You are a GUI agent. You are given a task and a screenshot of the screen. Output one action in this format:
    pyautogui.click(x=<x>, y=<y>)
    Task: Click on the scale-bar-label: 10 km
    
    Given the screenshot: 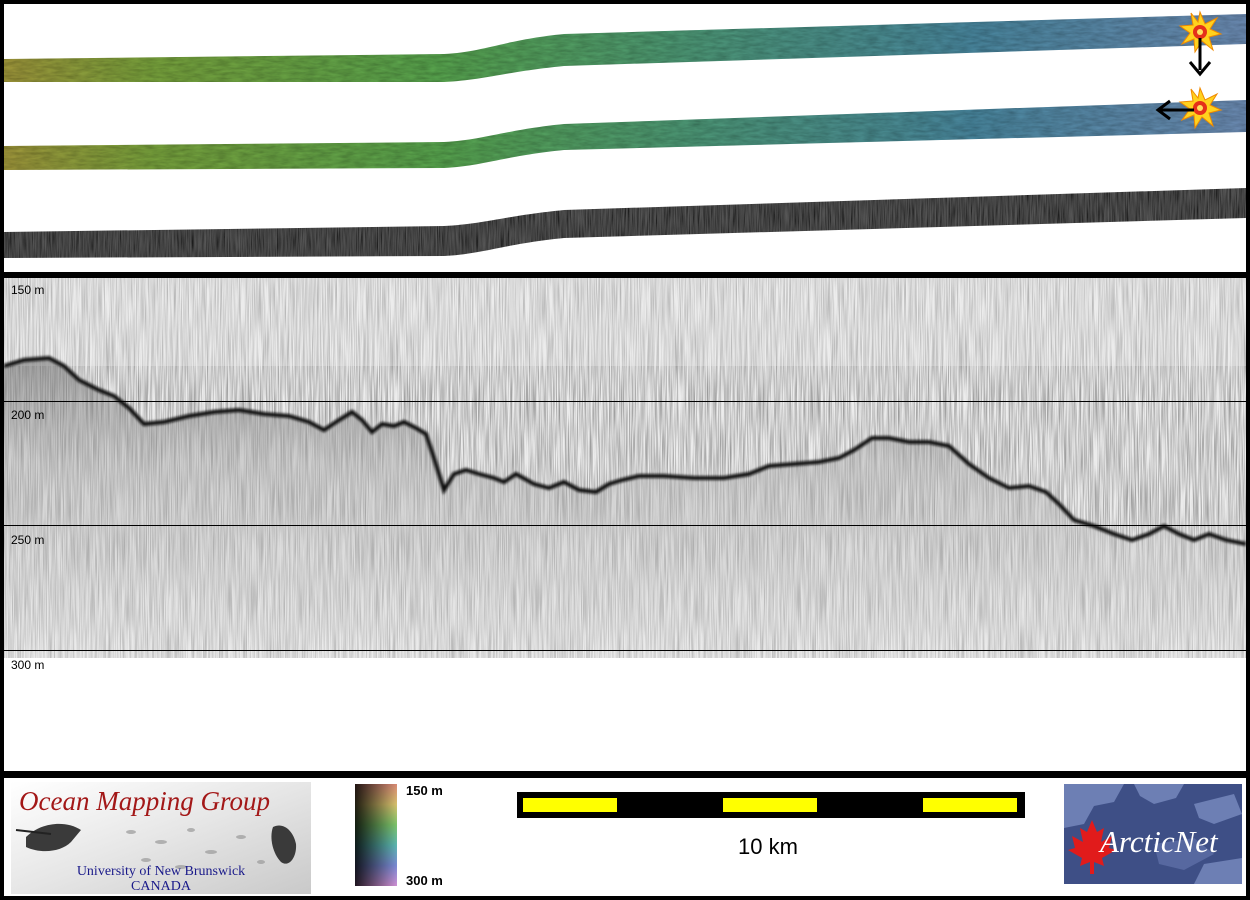 What is the action you would take?
    pyautogui.click(x=768, y=846)
    